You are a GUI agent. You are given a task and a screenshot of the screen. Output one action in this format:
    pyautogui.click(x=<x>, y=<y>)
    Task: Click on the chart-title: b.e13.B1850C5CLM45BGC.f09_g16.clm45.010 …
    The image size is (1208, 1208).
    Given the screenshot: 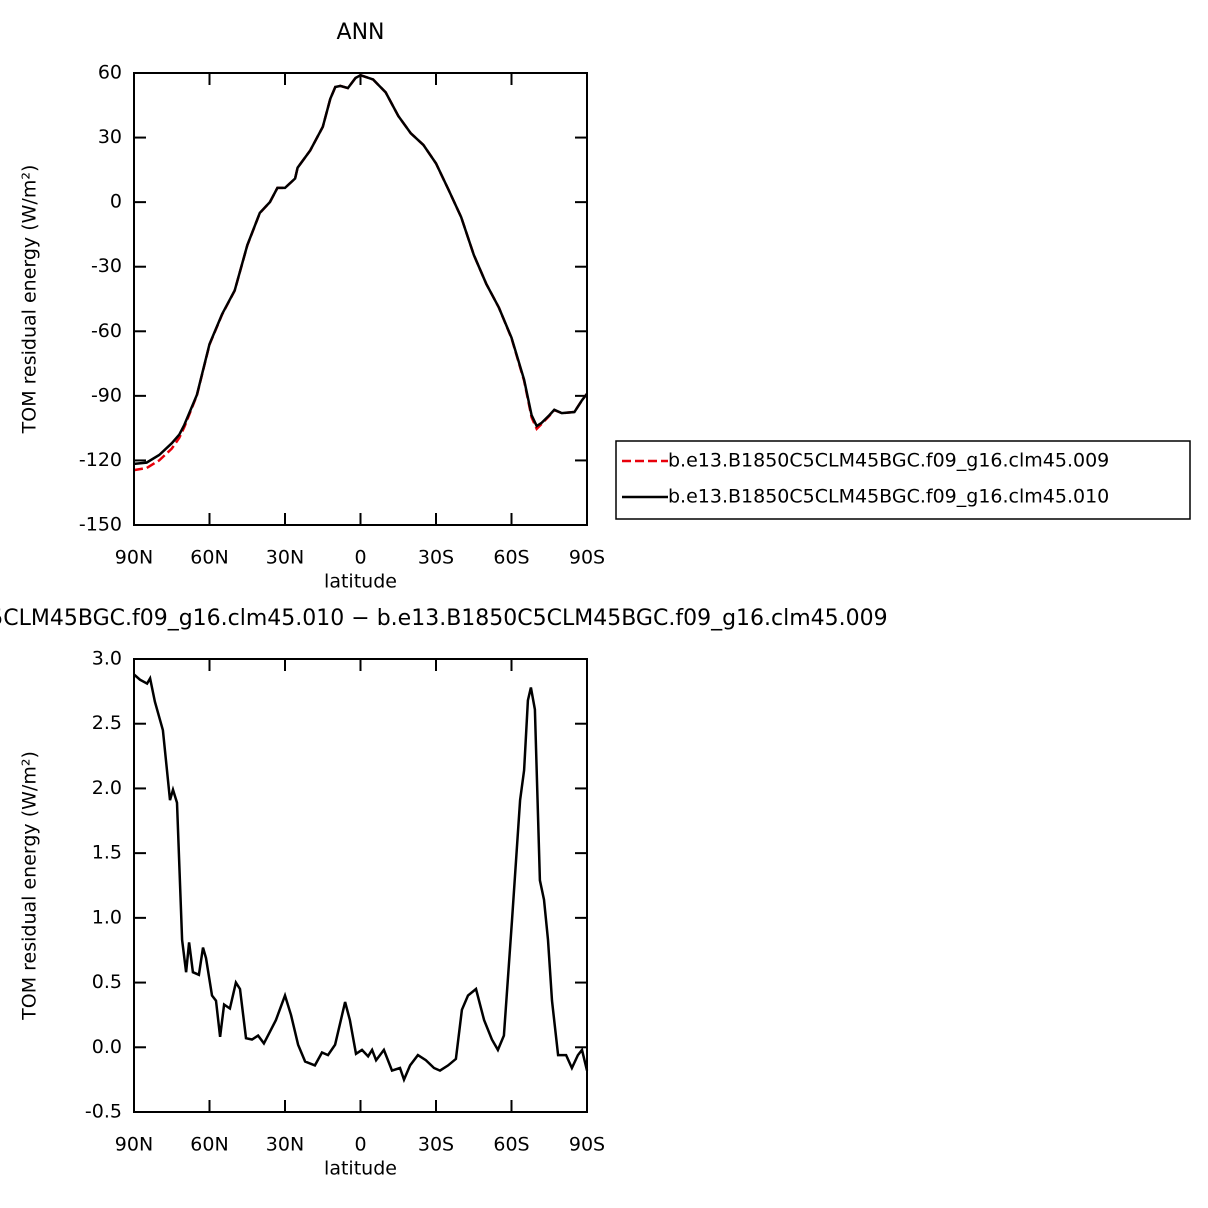 What is the action you would take?
    pyautogui.click(x=444, y=618)
    